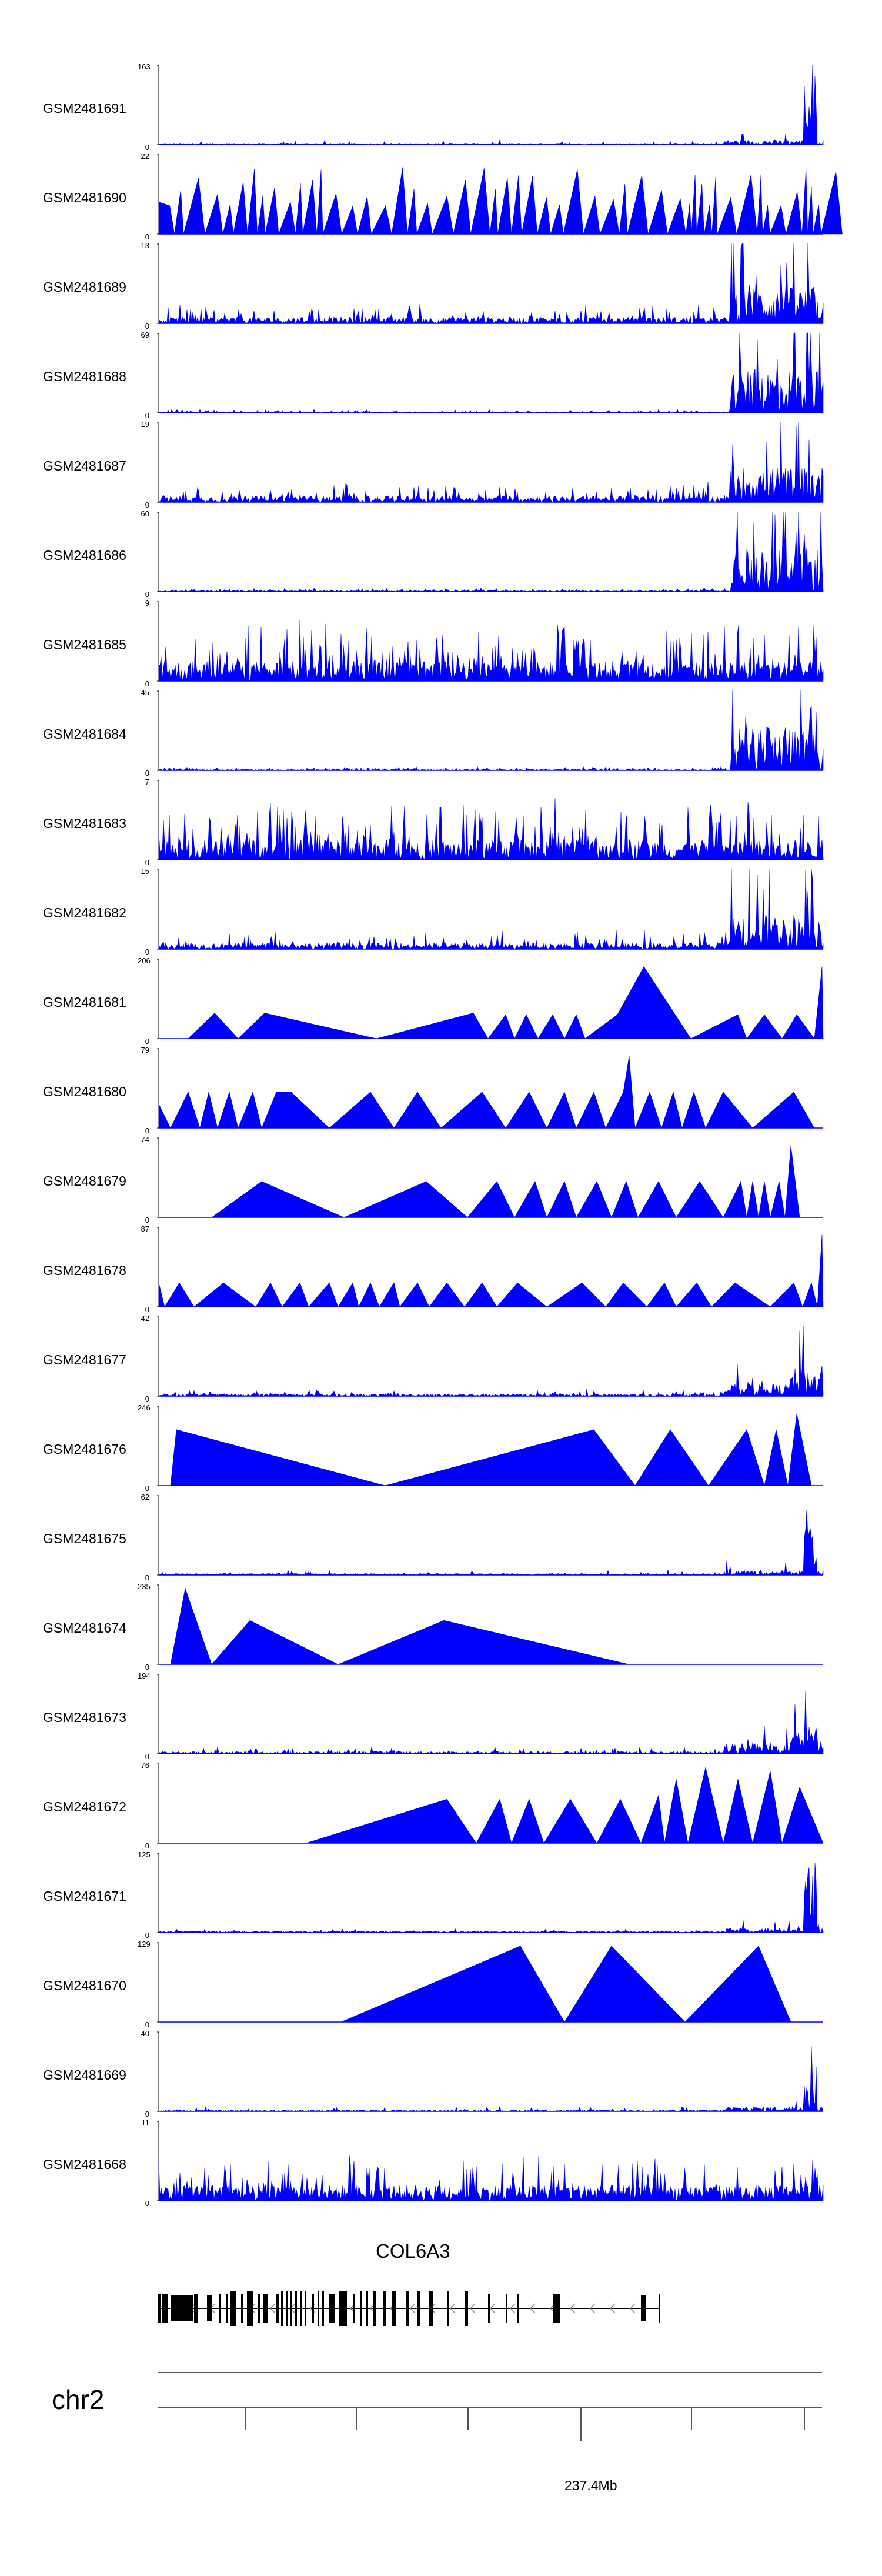  I want to click on track-ymax-label: 9, so click(147, 603).